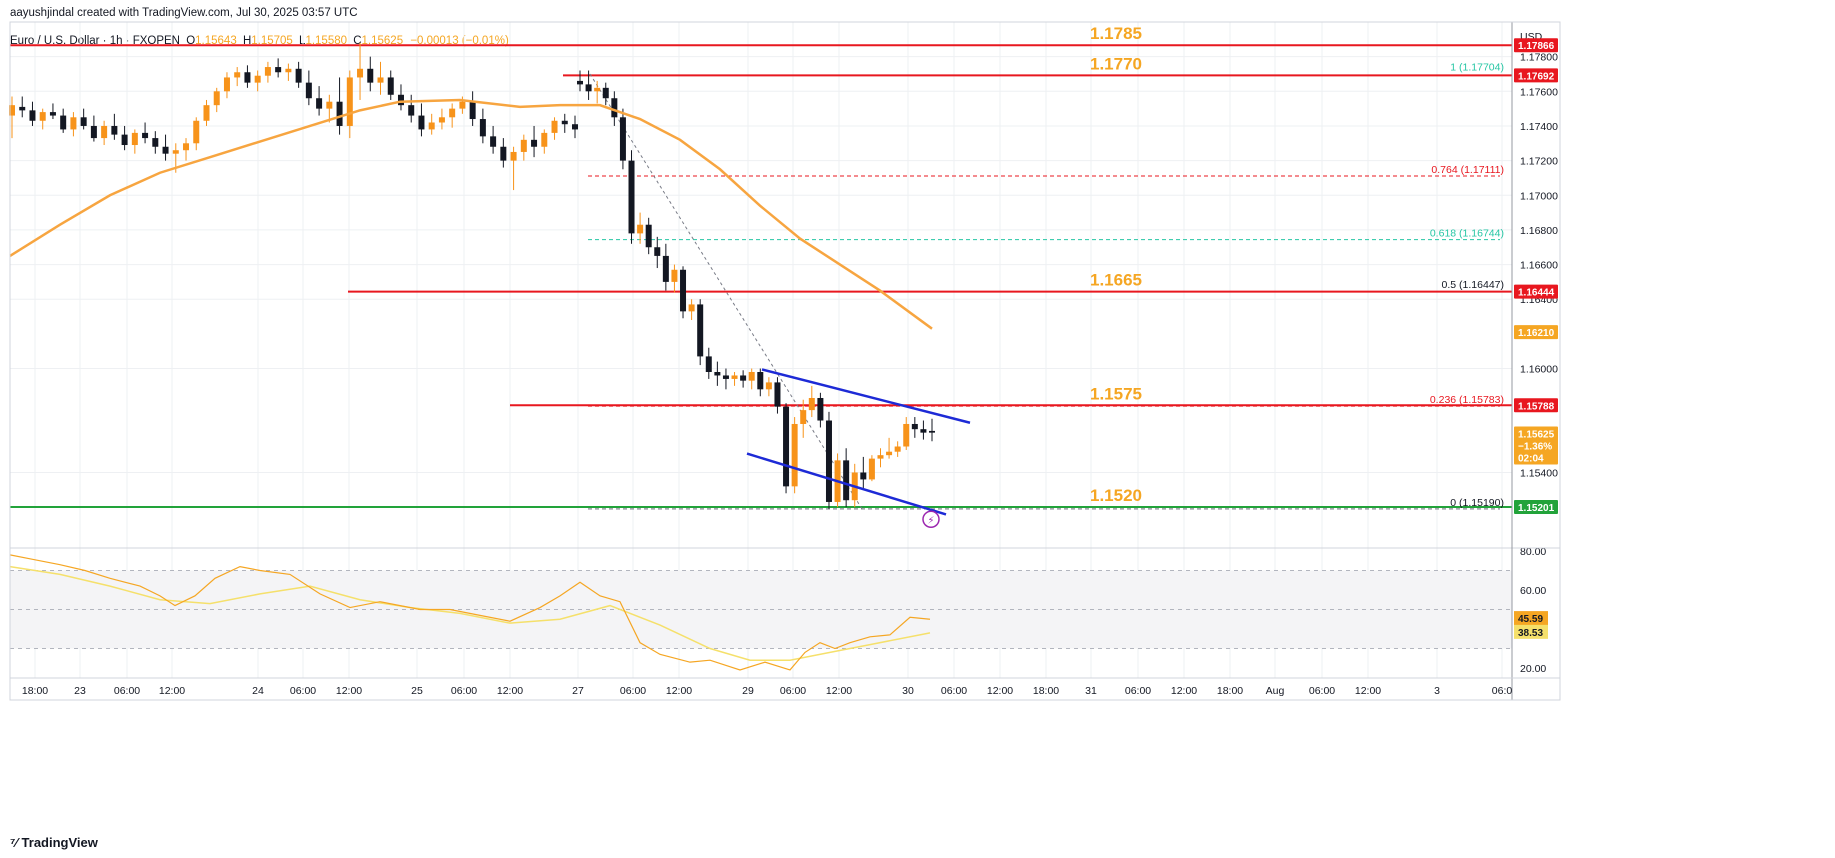 This screenshot has height=858, width=1835. I want to click on rsi-value-label: 45.59, so click(1530, 619).